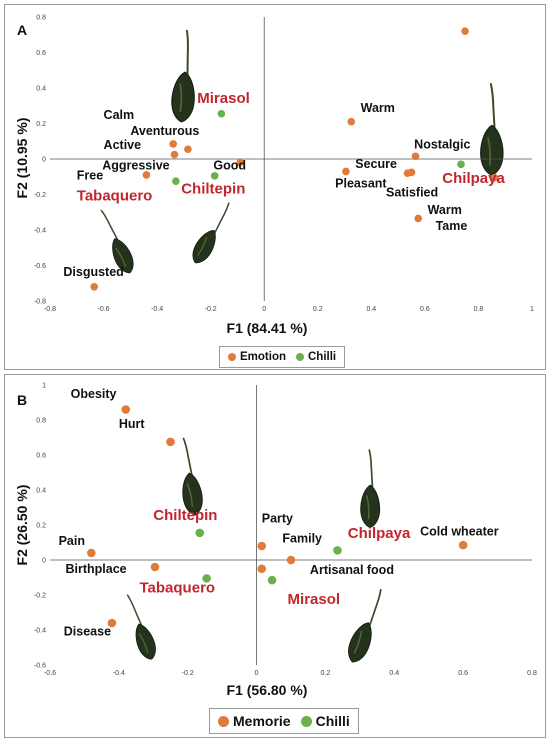  I want to click on y-tick-label: -0.2, so click(40, 195).